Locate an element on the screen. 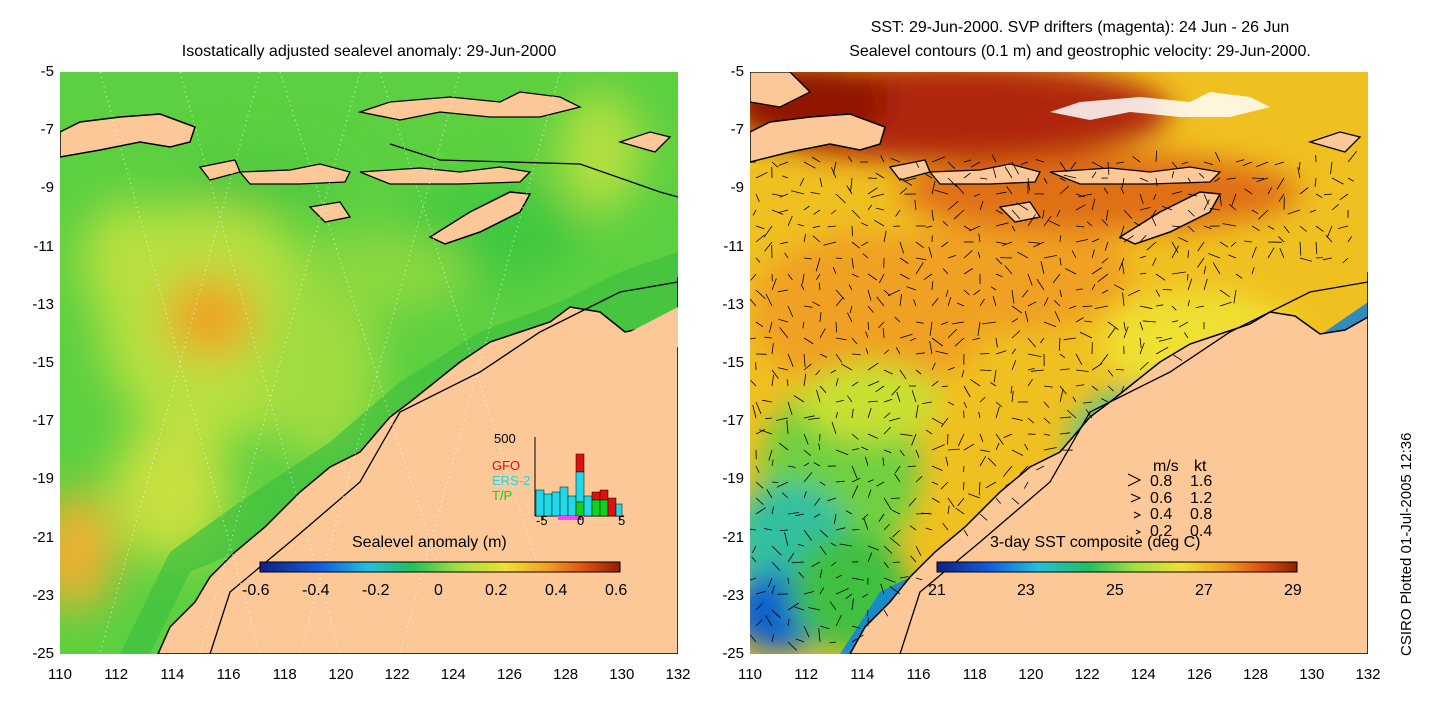 This screenshot has width=1440, height=720. sla-colorbar is located at coordinates (440, 567).